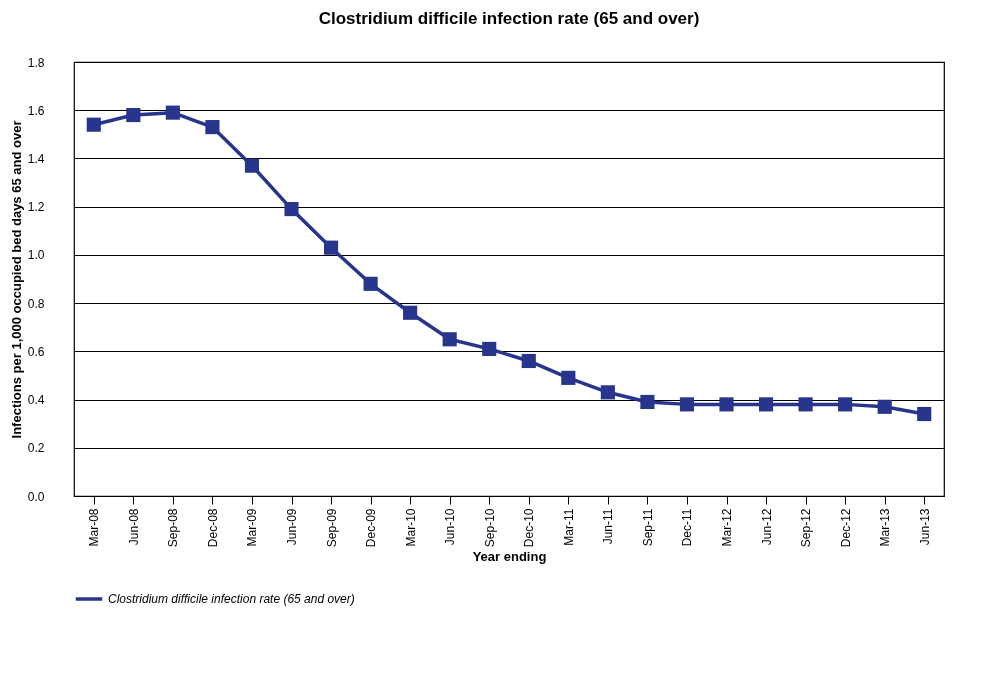 The image size is (1008, 684). Describe the element at coordinates (94, 527) in the screenshot. I see `x-tick-label: Mar-08` at that location.